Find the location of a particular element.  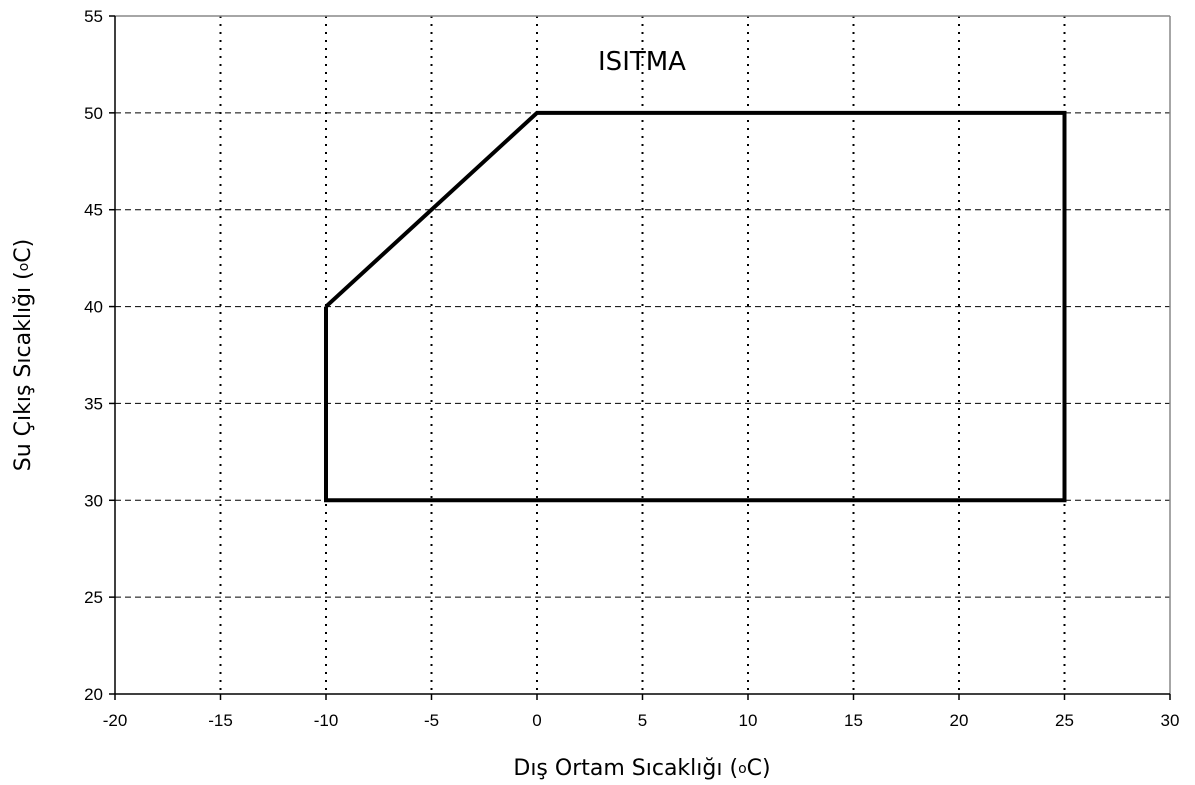

x-tick-label: 30 is located at coordinates (1170, 720).